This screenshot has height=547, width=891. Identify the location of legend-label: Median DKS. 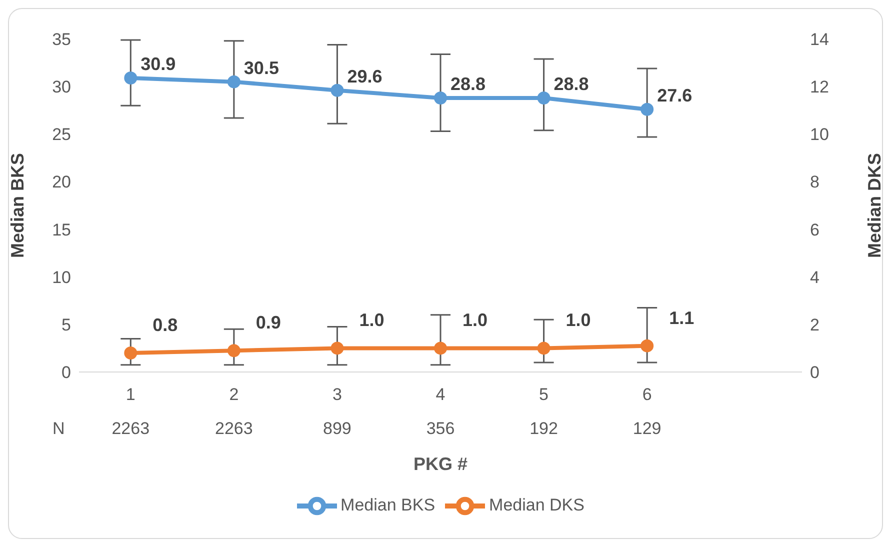
(536, 504).